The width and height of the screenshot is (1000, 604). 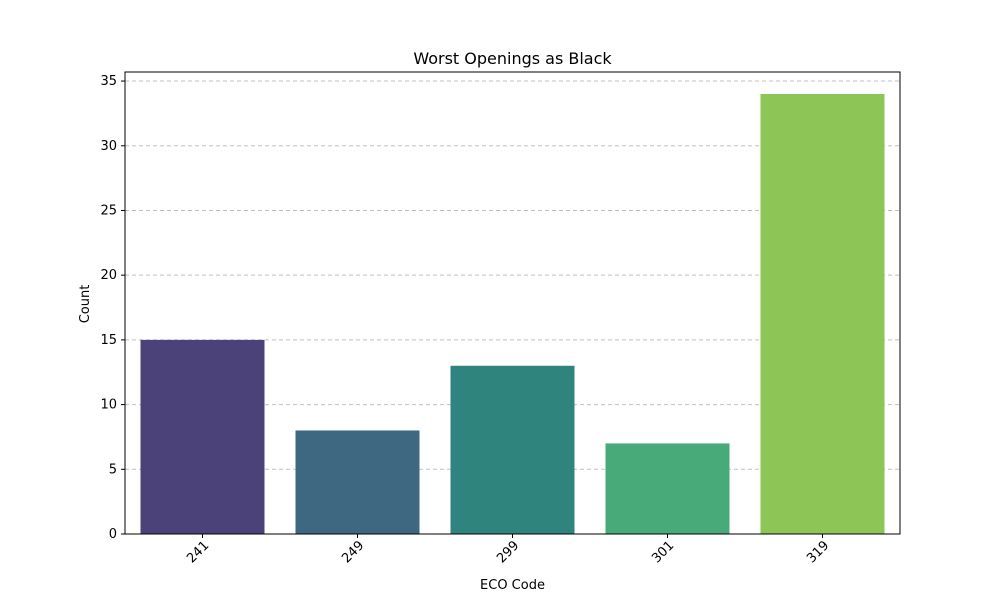 I want to click on y-tick-label: 0, so click(x=113, y=534).